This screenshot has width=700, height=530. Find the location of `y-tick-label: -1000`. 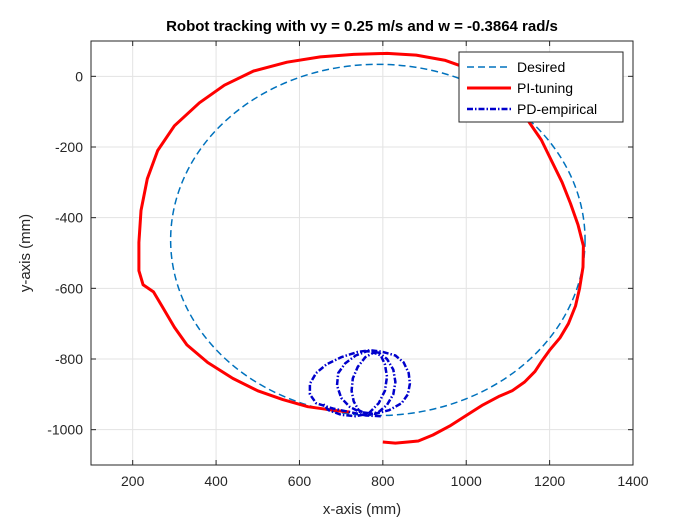

y-tick-label: -1000 is located at coordinates (65, 430).